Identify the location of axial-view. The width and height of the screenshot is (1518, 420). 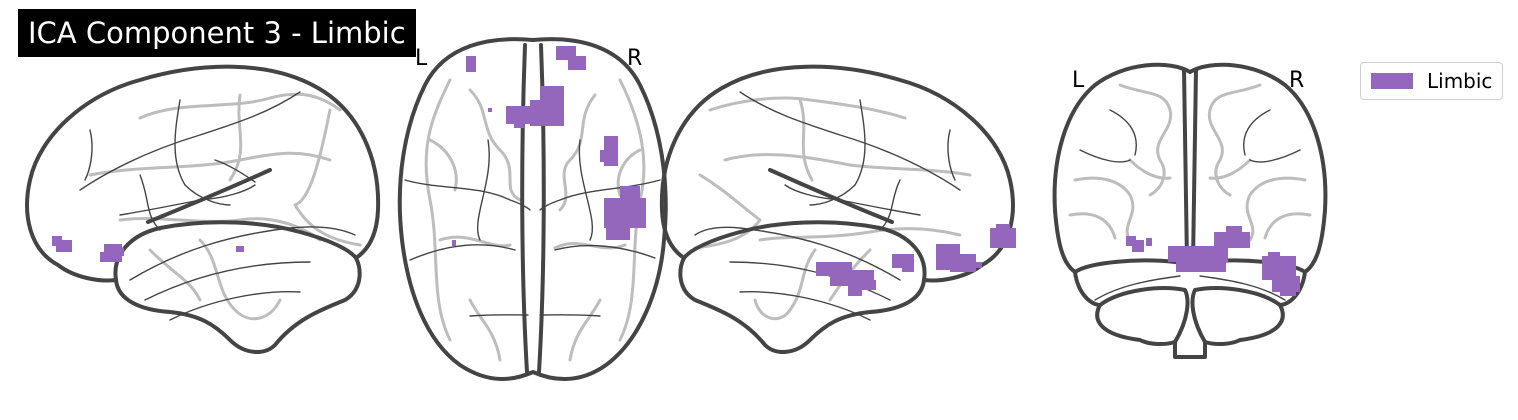
(532, 209).